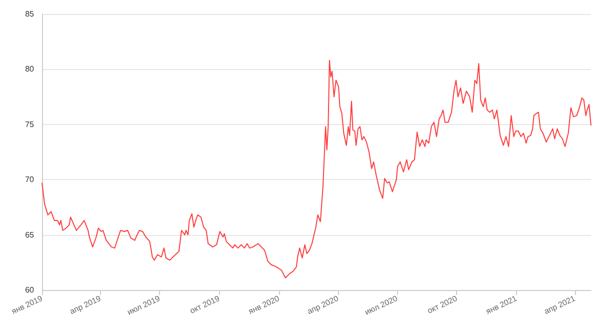  What do you see at coordinates (144, 305) in the screenshot?
I see `x-tick-label: июл 2019` at bounding box center [144, 305].